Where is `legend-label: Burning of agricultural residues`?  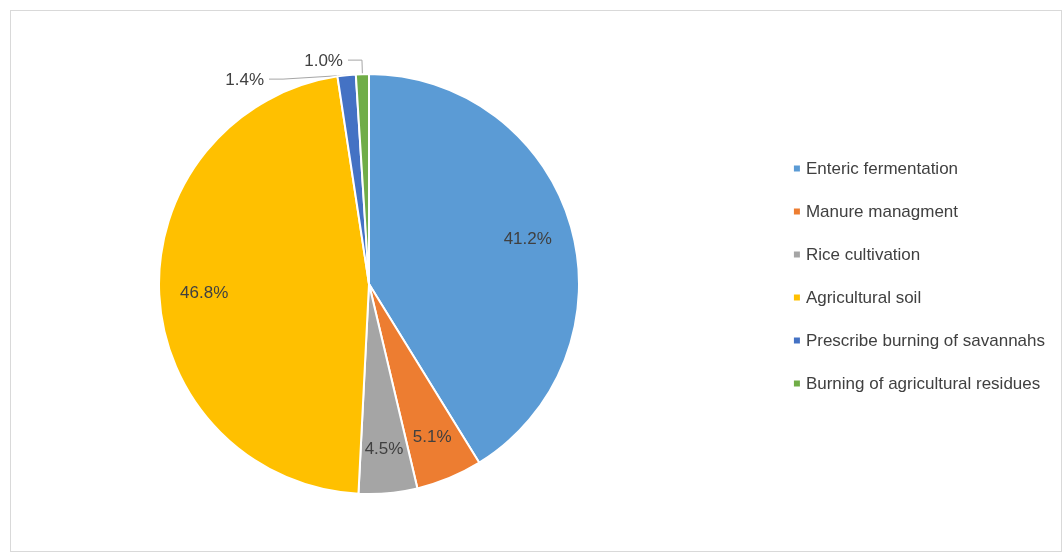 legend-label: Burning of agricultural residues is located at coordinates (923, 383).